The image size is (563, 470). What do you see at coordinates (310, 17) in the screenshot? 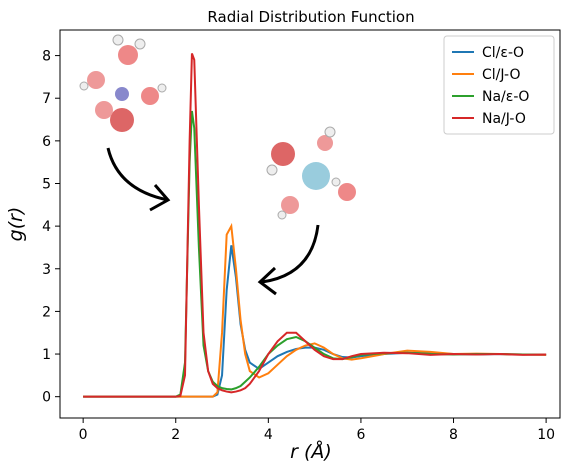
I see `chart-title: Radial Distribution Function` at bounding box center [310, 17].